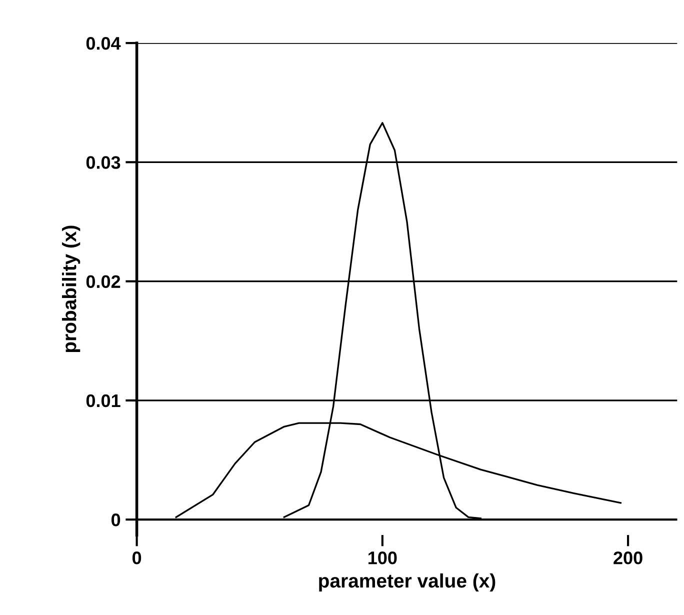 The width and height of the screenshot is (684, 615). I want to click on y-tick-label: 0, so click(116, 520).